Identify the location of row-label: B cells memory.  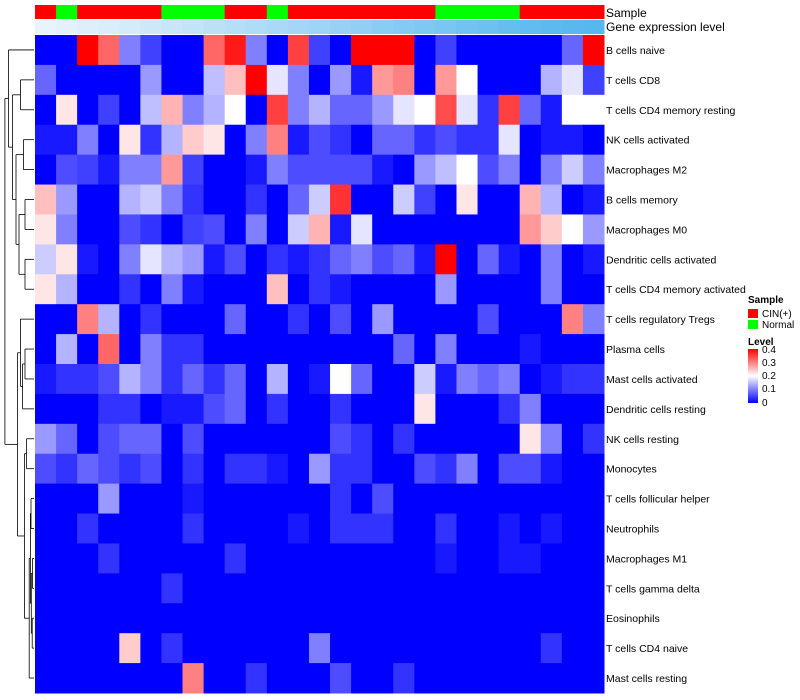
(642, 201).